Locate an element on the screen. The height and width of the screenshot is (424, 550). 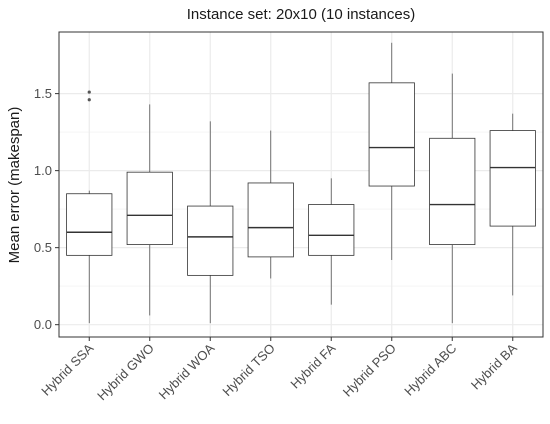
y-axis-label: Mean error (makespan) is located at coordinates (14, 185).